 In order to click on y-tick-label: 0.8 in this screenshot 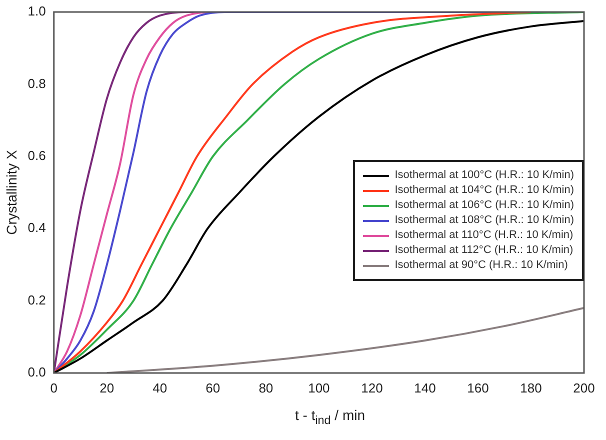, I will do `click(37, 83)`.